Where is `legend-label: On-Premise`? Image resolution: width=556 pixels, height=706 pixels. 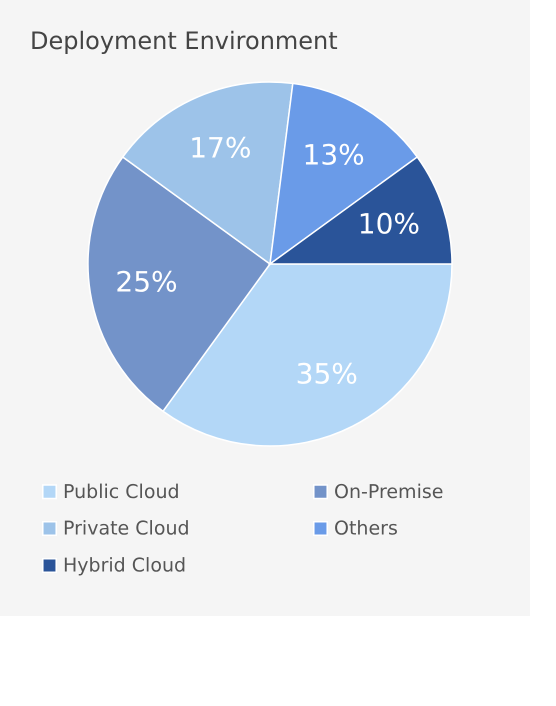 legend-label: On-Premise is located at coordinates (389, 491).